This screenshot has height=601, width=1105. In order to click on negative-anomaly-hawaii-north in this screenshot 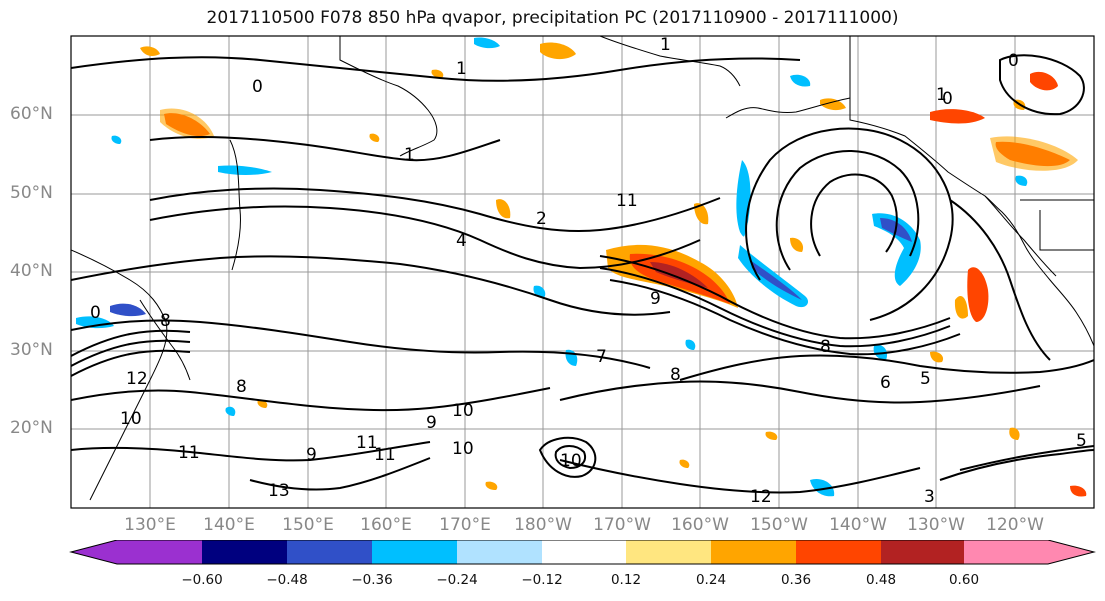, I will do `click(822, 487)`.